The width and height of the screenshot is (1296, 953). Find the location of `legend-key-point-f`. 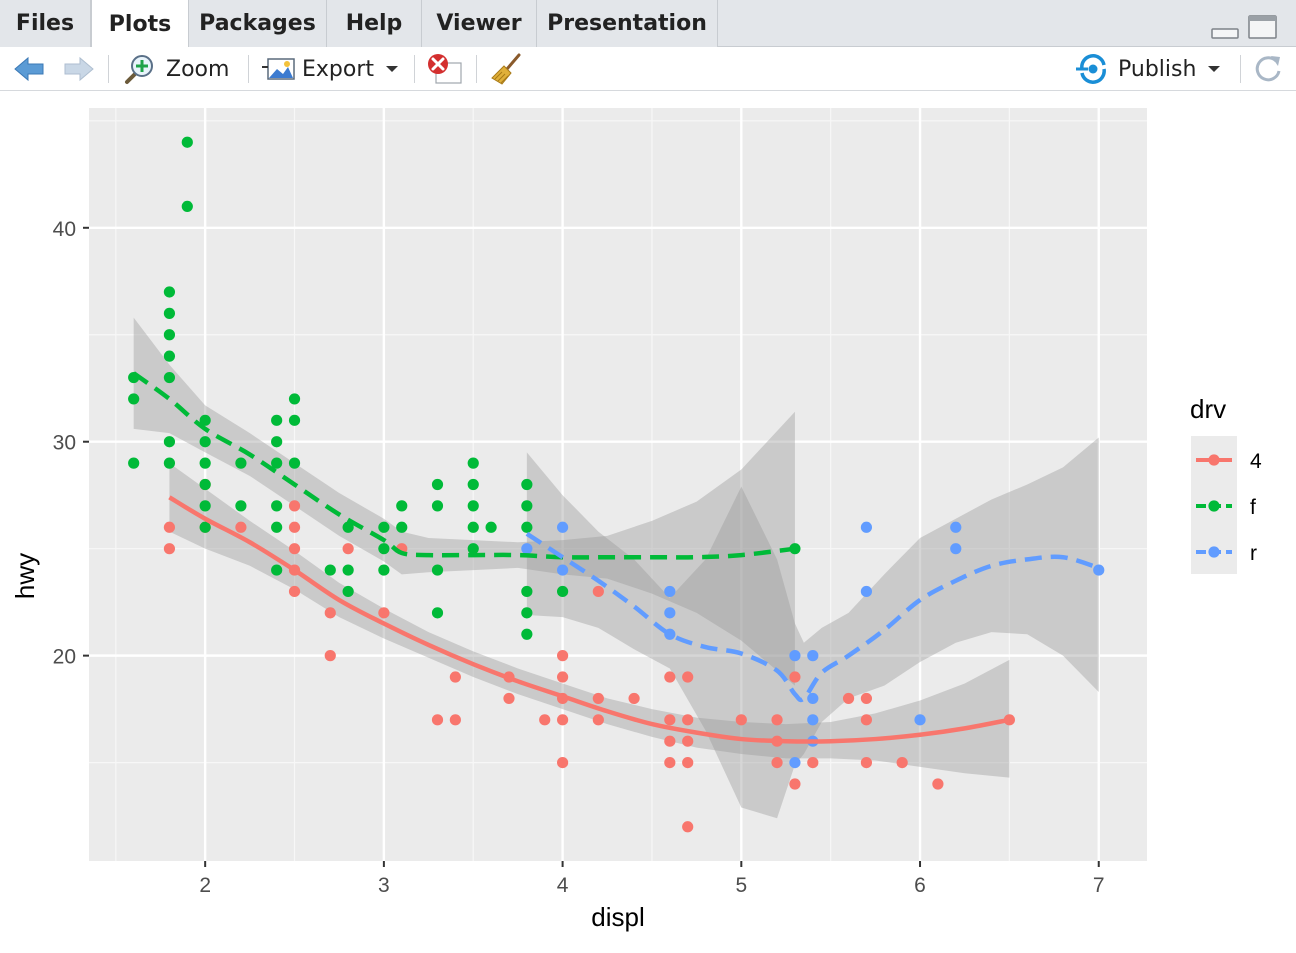

legend-key-point-f is located at coordinates (1214, 506).